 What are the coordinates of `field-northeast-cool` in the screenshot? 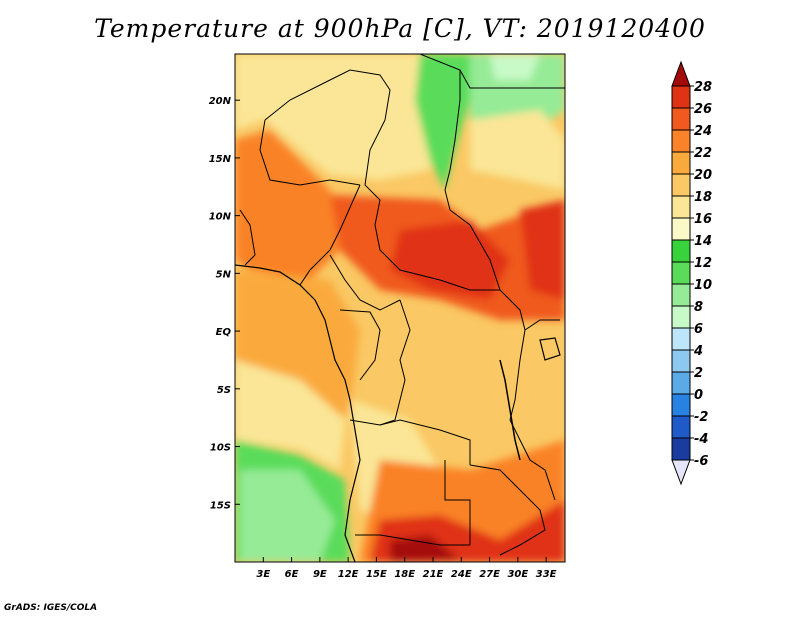 It's located at (517, 150).